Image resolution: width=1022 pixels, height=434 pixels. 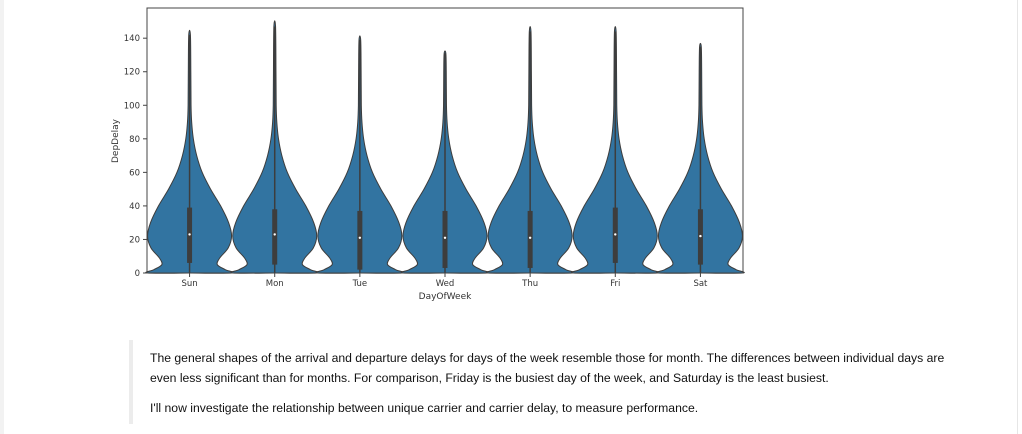 I want to click on page-right-border, so click(x=1017, y=217).